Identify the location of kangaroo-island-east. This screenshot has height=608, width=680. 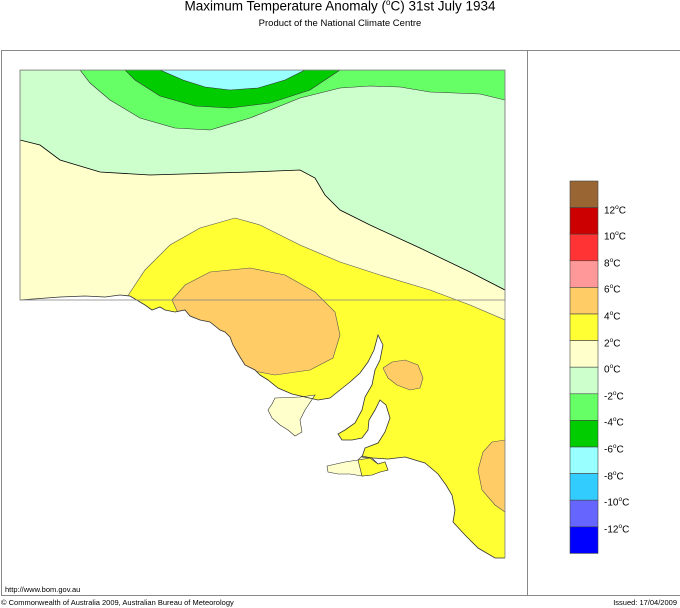
(373, 467).